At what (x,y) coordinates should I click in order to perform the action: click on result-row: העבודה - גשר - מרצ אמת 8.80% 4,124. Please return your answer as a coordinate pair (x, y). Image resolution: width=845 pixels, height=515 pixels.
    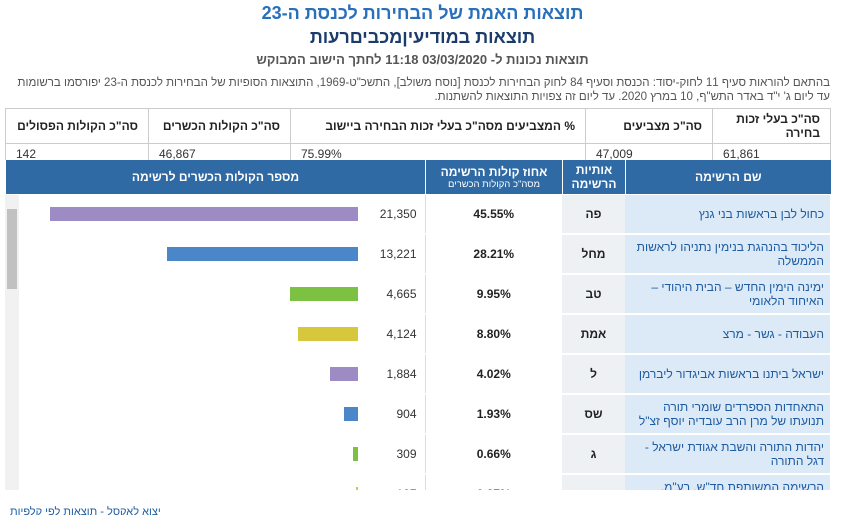
    Looking at the image, I should click on (417, 334).